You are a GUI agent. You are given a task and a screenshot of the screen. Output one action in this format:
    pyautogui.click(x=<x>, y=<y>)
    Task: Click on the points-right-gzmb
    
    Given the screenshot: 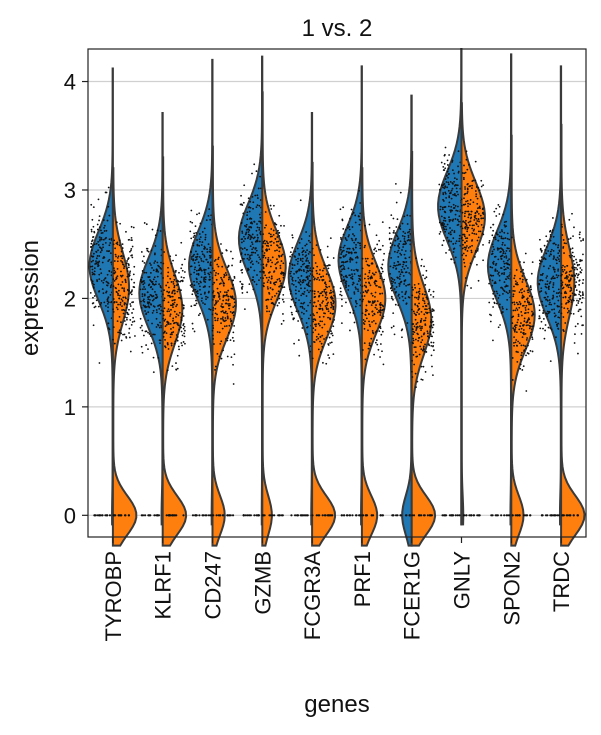 What is the action you would take?
    pyautogui.click(x=273, y=360)
    